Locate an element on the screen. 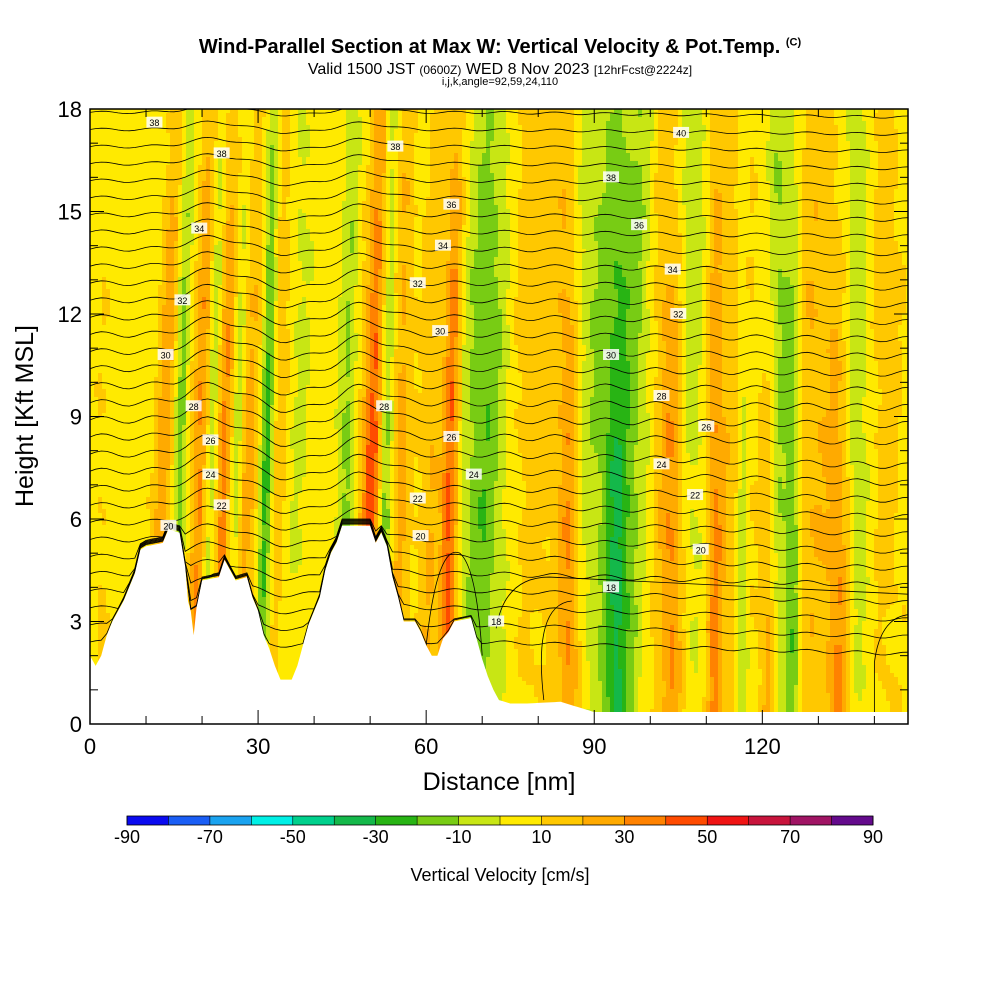 This screenshot has width=1000, height=1000. colorbar-tick-label: 90 is located at coordinates (873, 837).